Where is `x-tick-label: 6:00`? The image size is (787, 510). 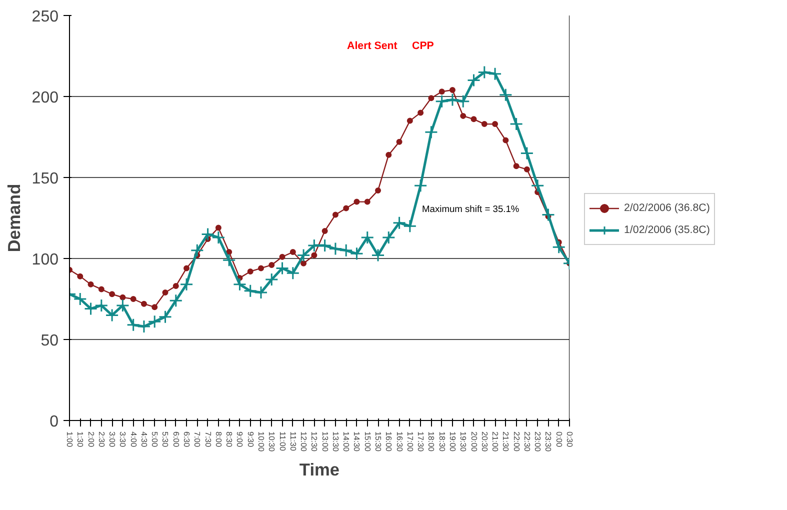 x-tick-label: 6:00 is located at coordinates (175, 440).